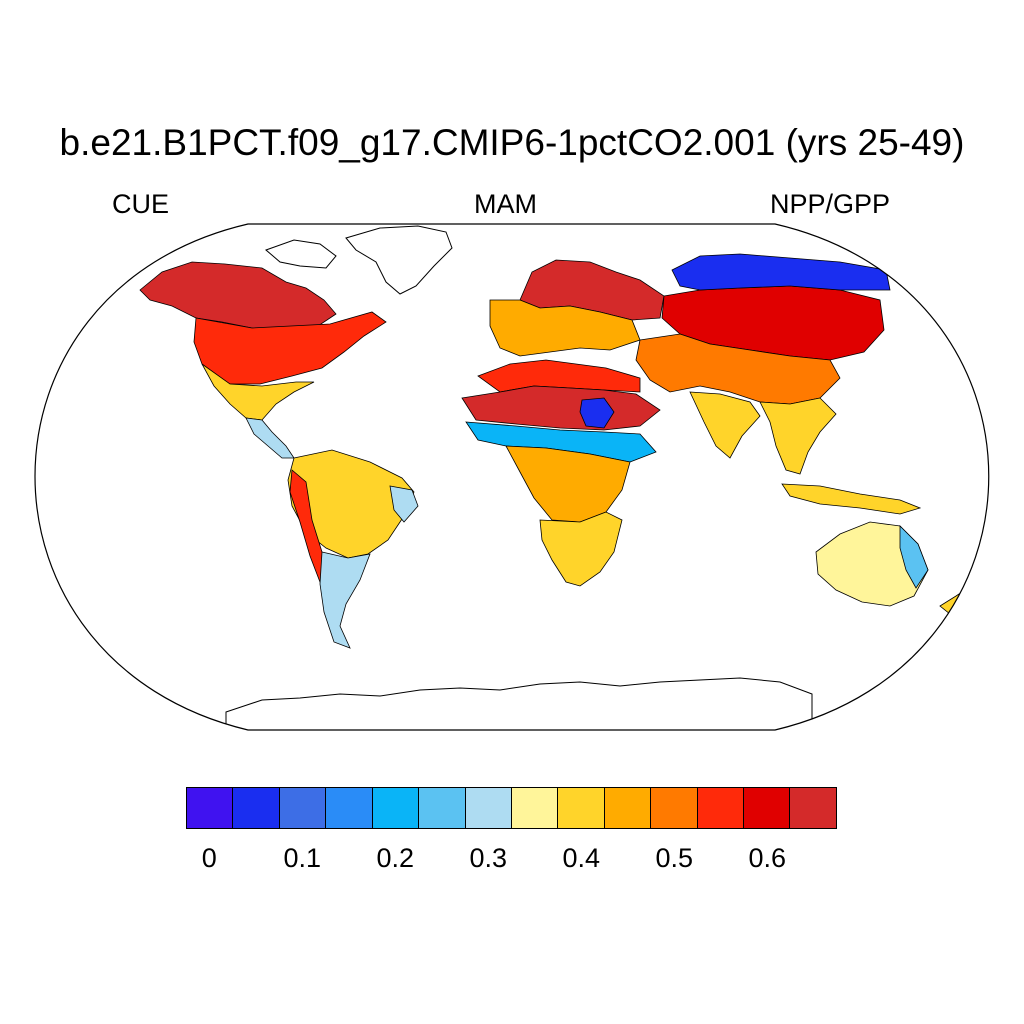 The height and width of the screenshot is (1024, 1024). Describe the element at coordinates (302, 858) in the screenshot. I see `colorbar-tick-label: 0.1` at that location.